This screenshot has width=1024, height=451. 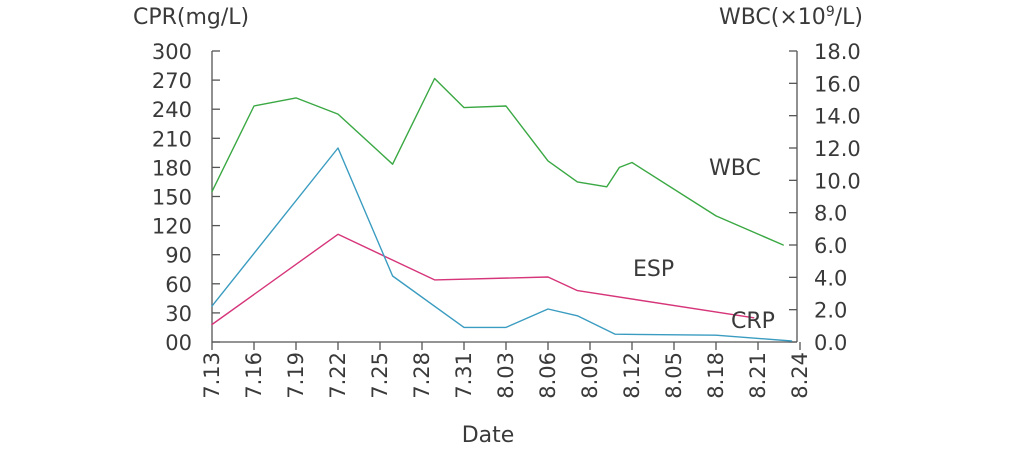 I want to click on x-tick-label: 8.18, so click(x=716, y=375).